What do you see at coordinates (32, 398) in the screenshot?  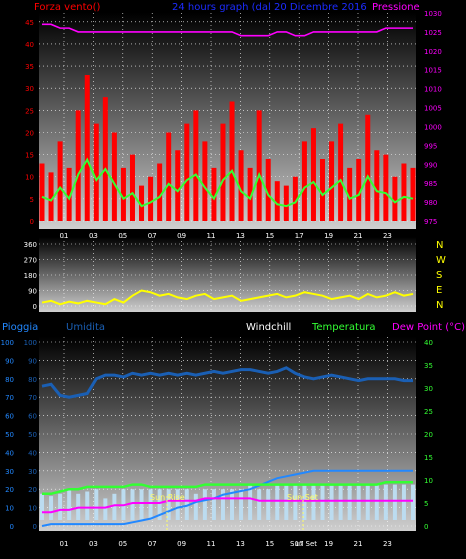 I see `humidity-tick-label: 70` at bounding box center [32, 398].